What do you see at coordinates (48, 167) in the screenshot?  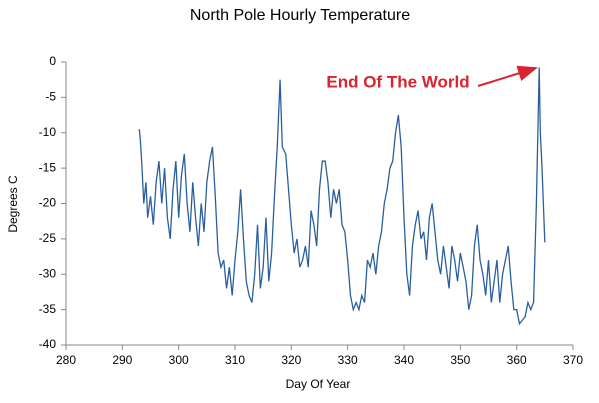 I see `y-tick-label: -15` at bounding box center [48, 167].